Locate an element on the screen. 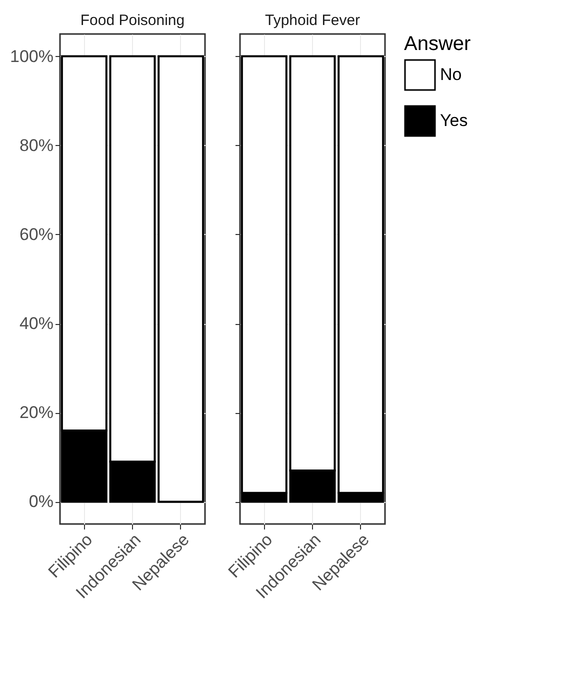 Image resolution: width=563 pixels, height=680 pixels. chart-title: Typhoid Fever is located at coordinates (312, 20).